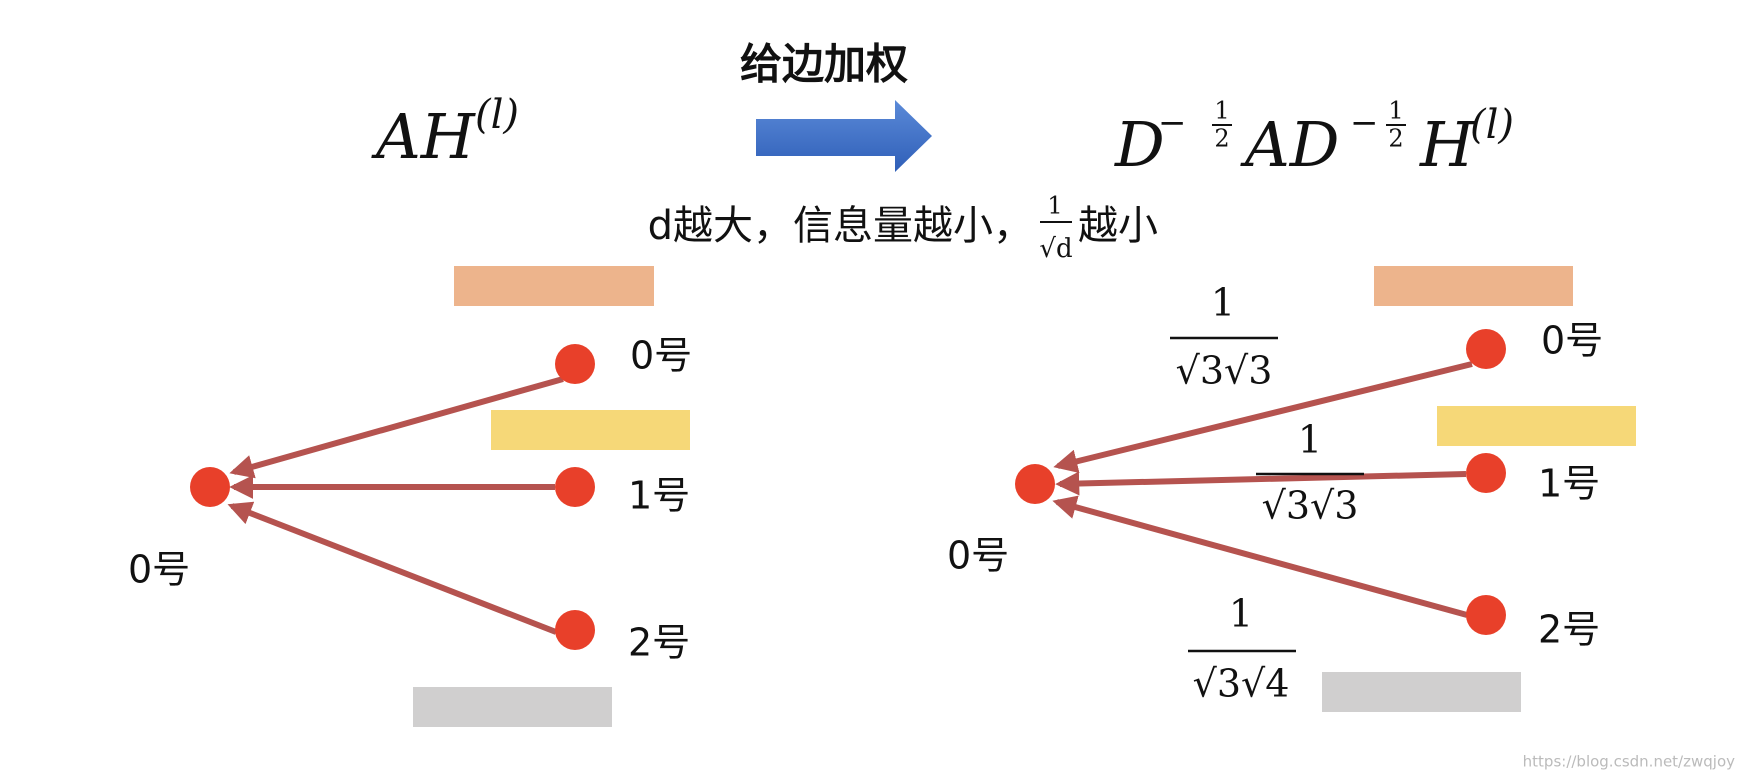  What do you see at coordinates (1139, 144) in the screenshot?
I see `formula-term: D` at bounding box center [1139, 144].